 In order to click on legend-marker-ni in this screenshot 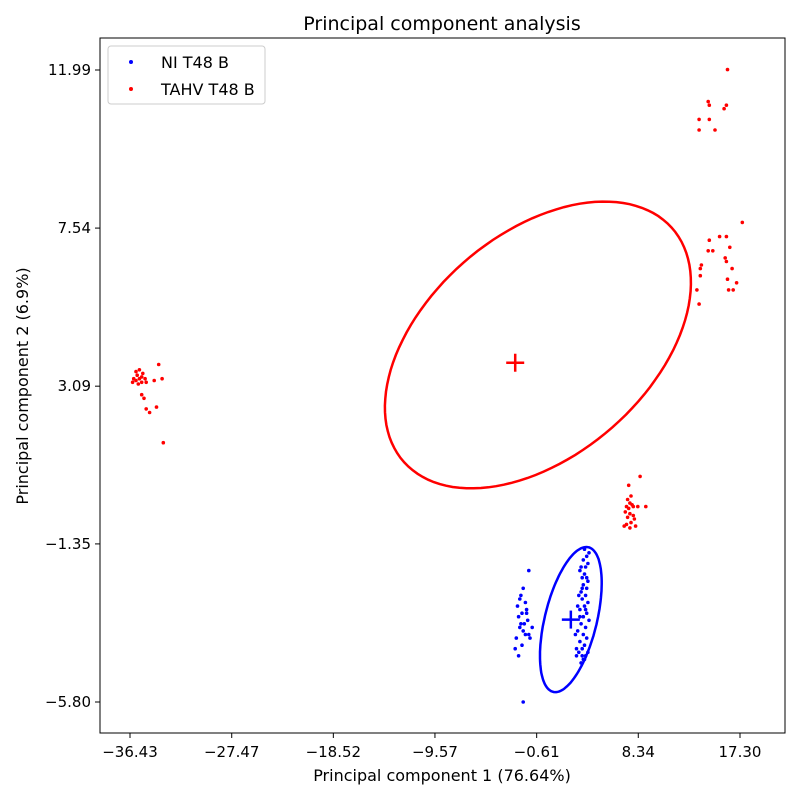, I will do `click(131, 62)`.